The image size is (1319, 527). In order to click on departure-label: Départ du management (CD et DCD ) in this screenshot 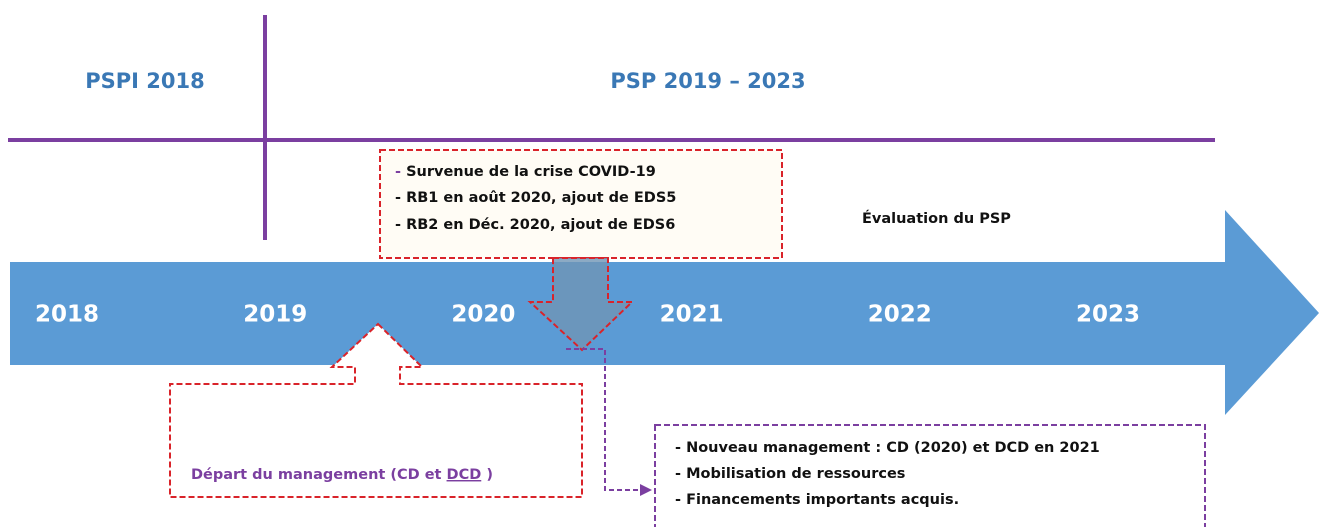, I will do `click(342, 475)`.